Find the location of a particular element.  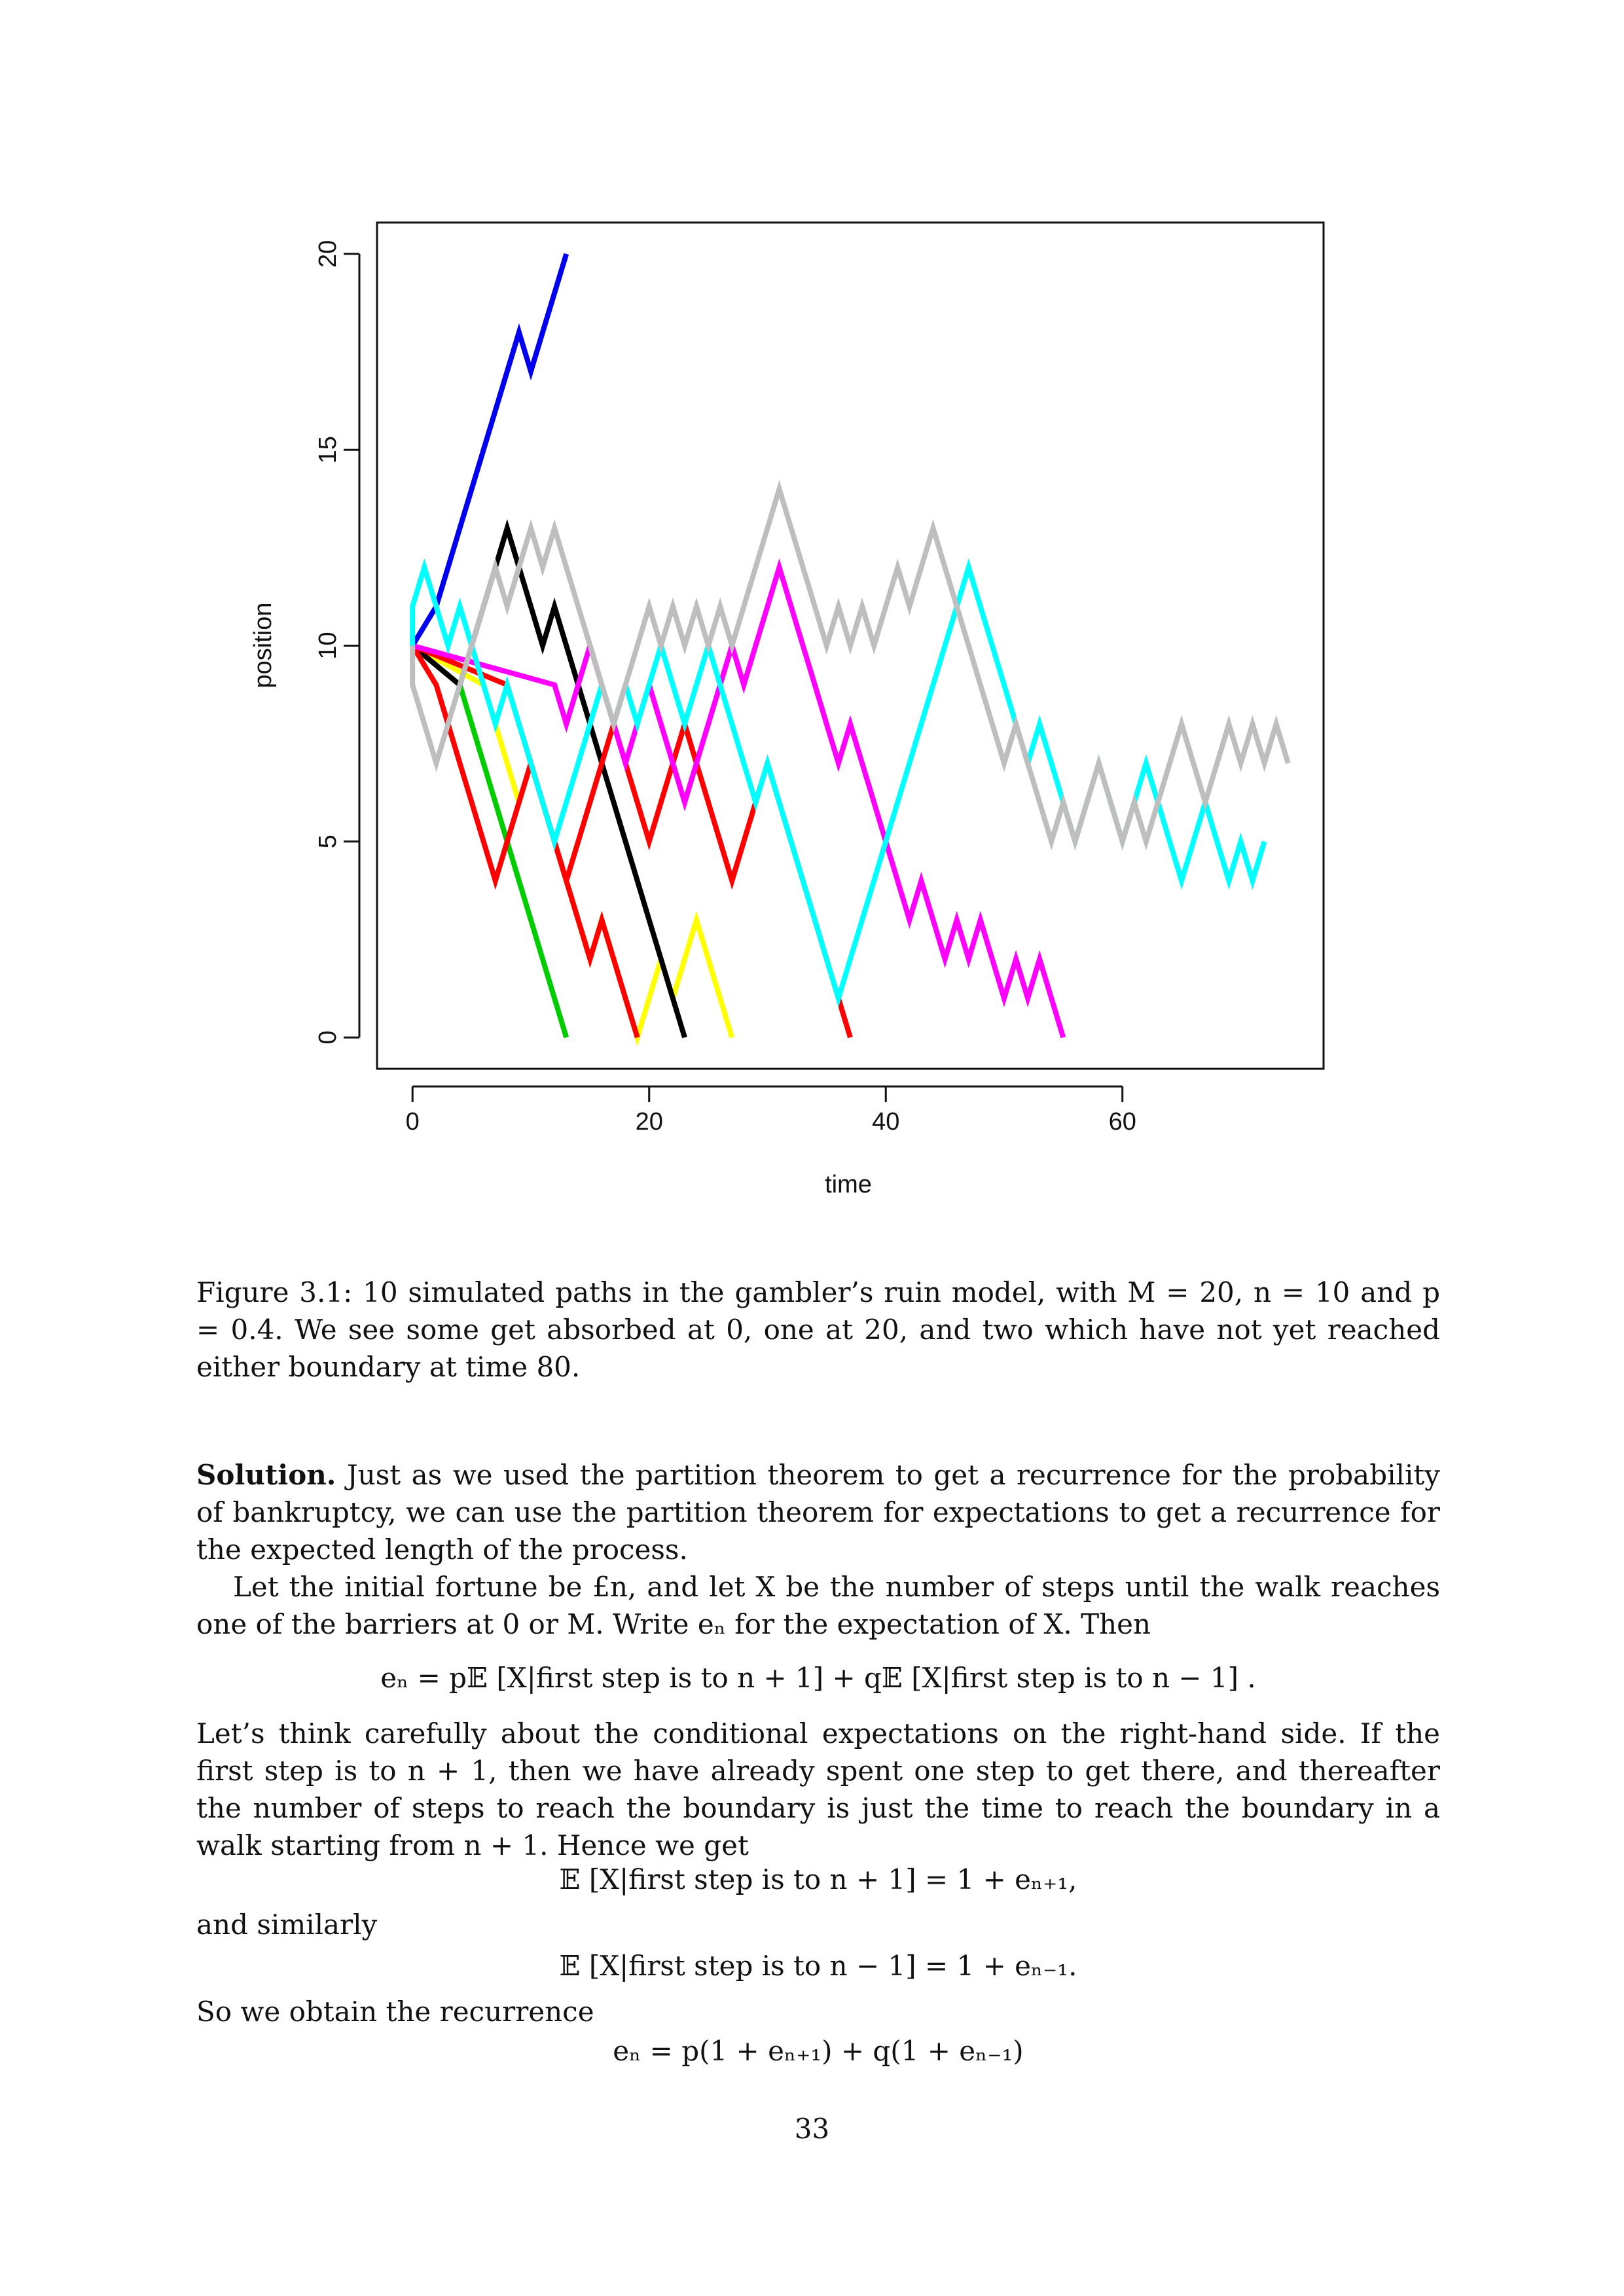

equation-2: 𝔼 [X|first step is to n + 1] = 1 + eₙ₊₁, is located at coordinates (818, 1879).